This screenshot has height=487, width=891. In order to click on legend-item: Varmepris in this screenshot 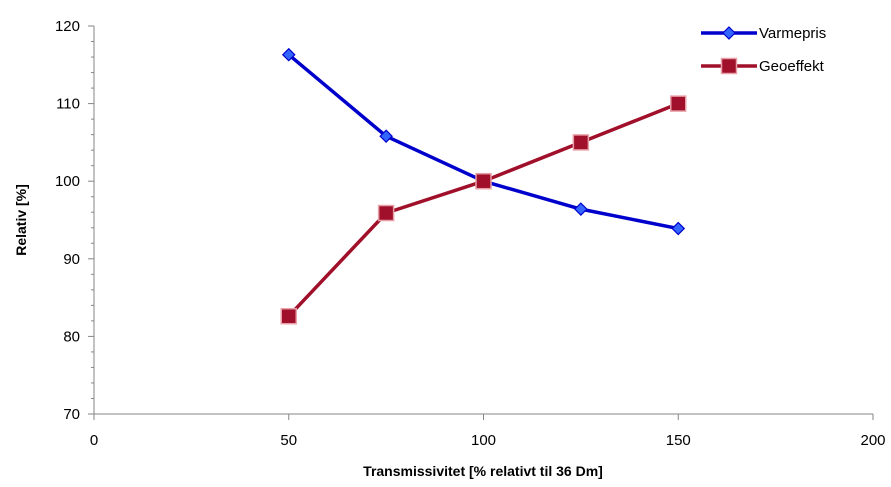, I will do `click(763, 33)`.